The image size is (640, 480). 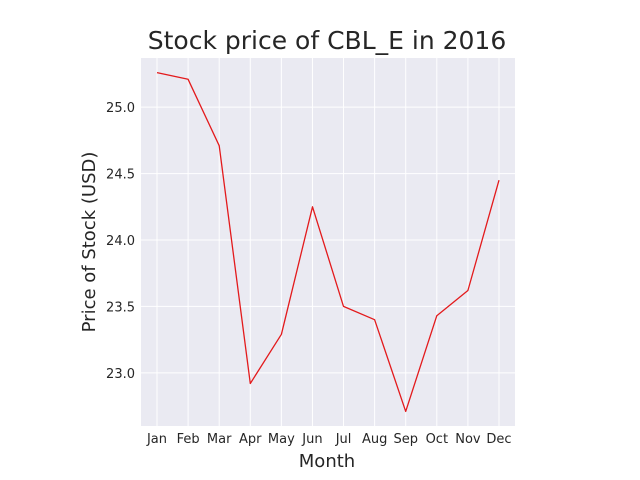 What do you see at coordinates (188, 439) in the screenshot?
I see `x-tick-label: Feb` at bounding box center [188, 439].